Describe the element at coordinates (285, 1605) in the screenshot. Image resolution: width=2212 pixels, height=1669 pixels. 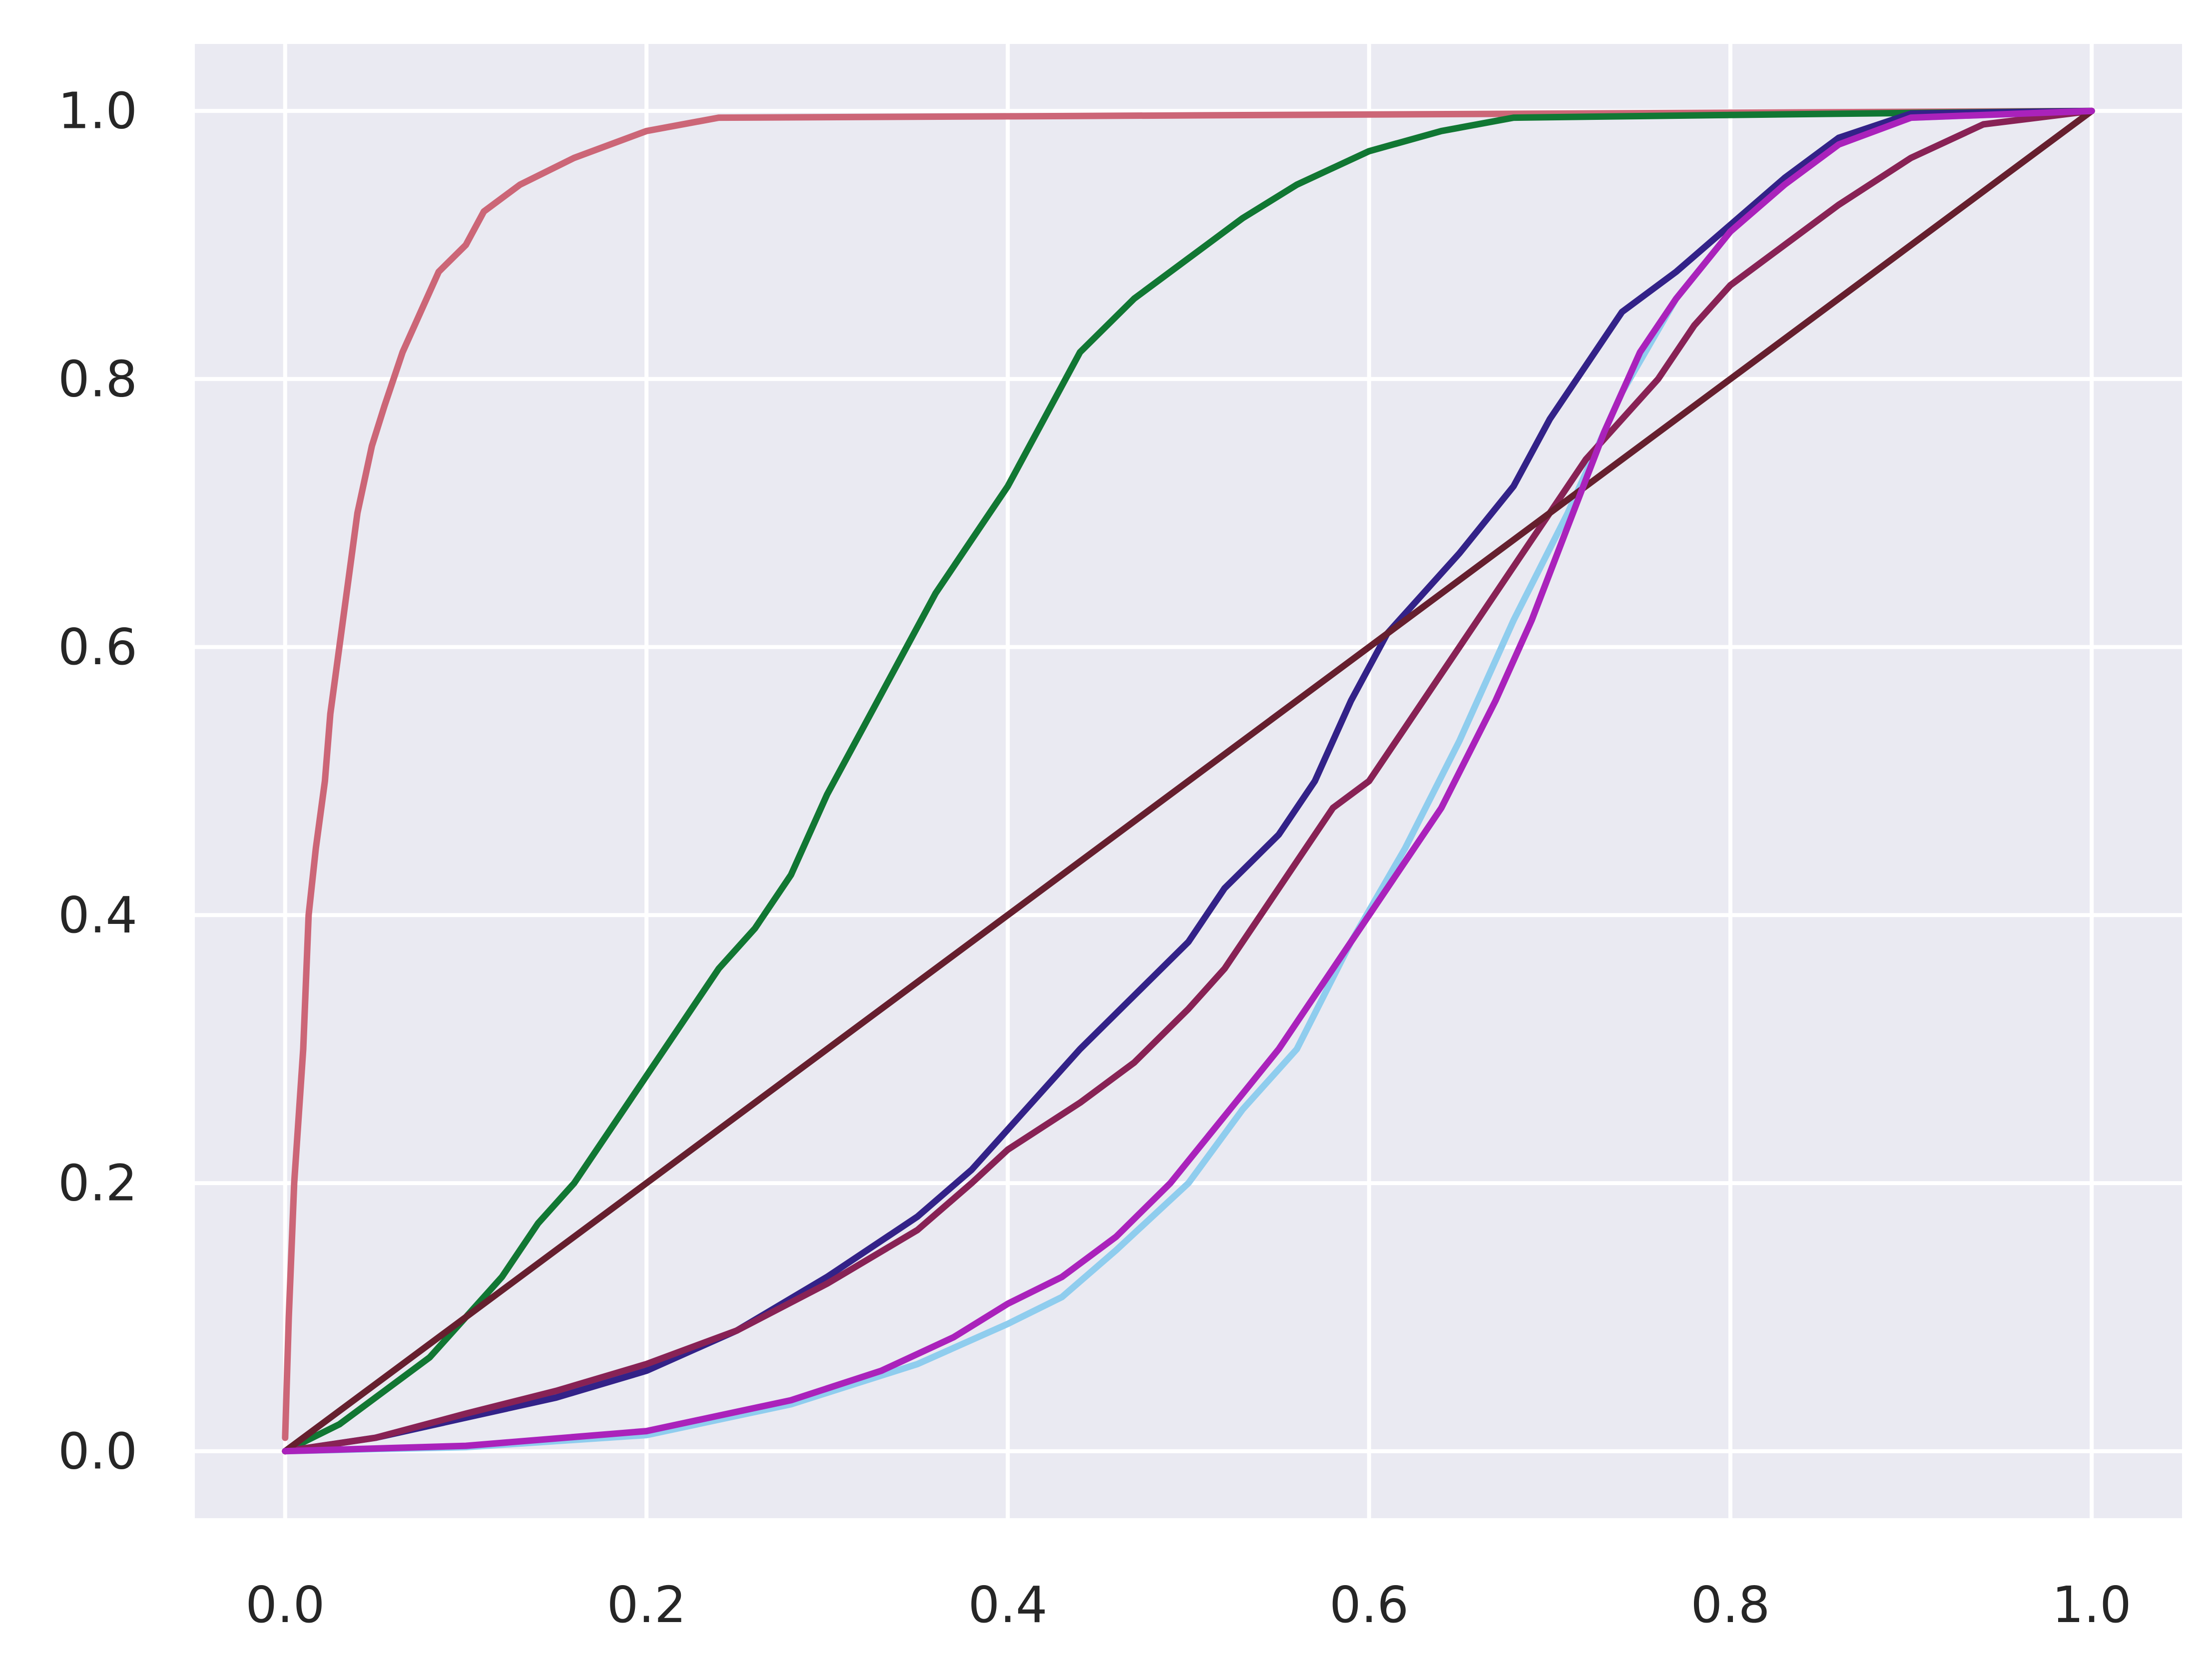
I see `x-tick-label: 0.0` at that location.